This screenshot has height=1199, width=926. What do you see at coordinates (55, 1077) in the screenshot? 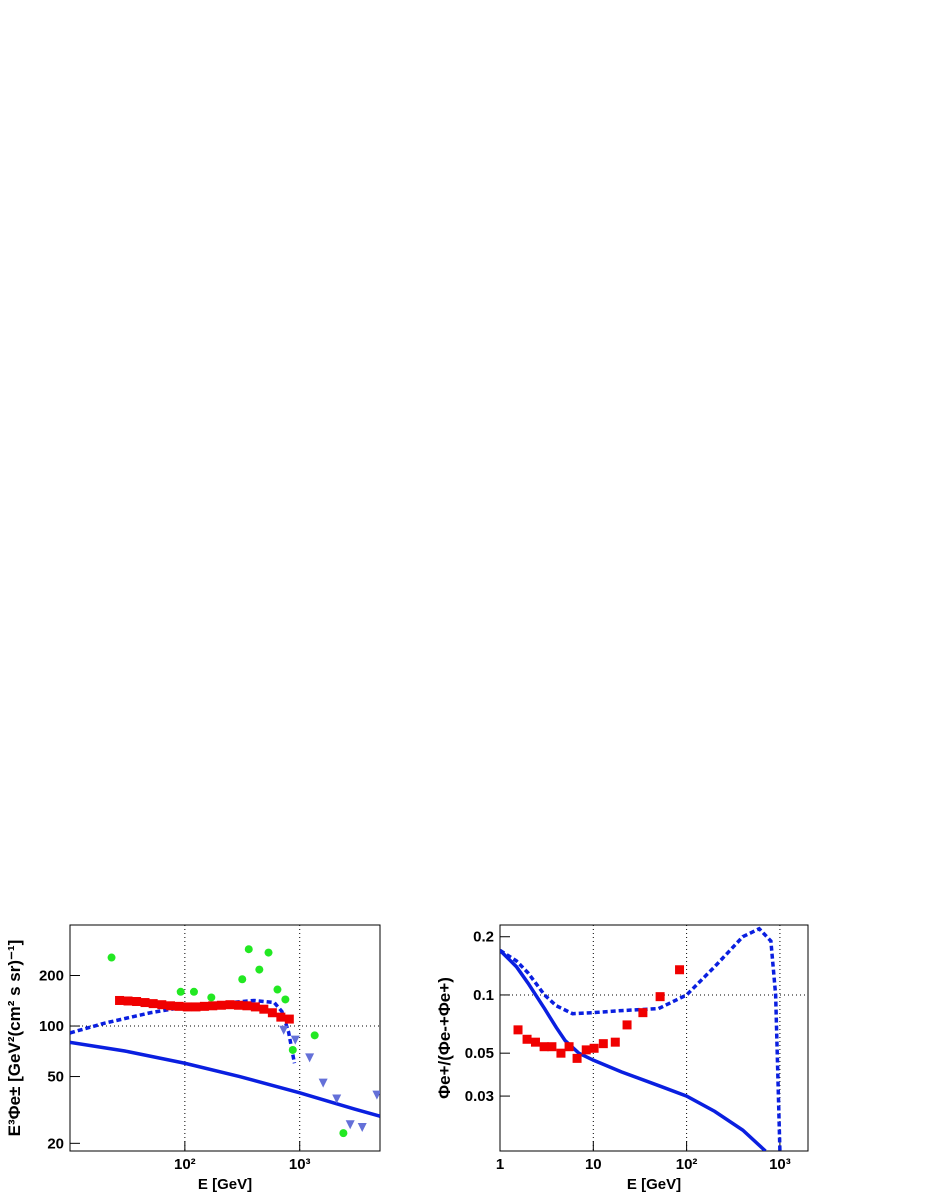
I see `y-tick-label: 50` at bounding box center [55, 1077].